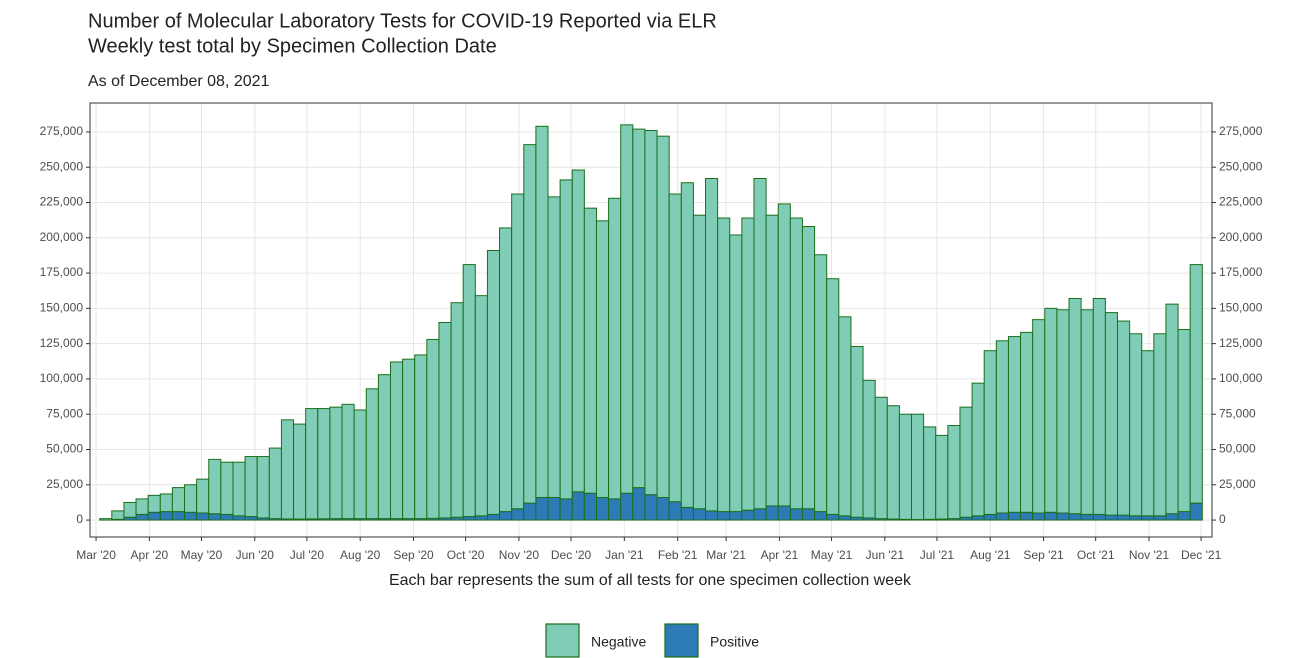  I want to click on y2-tick-label: 250,000, so click(1241, 166).